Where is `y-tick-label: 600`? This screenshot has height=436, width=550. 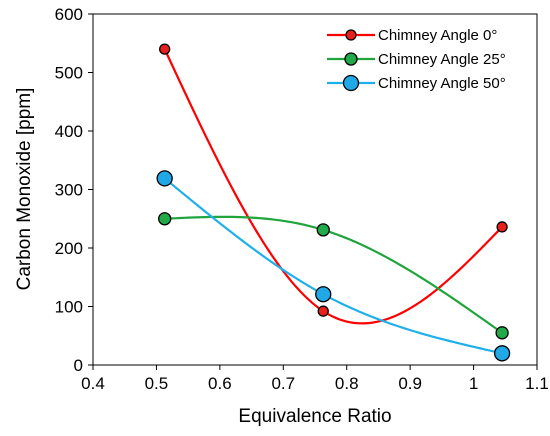
y-tick-label: 600 is located at coordinates (69, 14).